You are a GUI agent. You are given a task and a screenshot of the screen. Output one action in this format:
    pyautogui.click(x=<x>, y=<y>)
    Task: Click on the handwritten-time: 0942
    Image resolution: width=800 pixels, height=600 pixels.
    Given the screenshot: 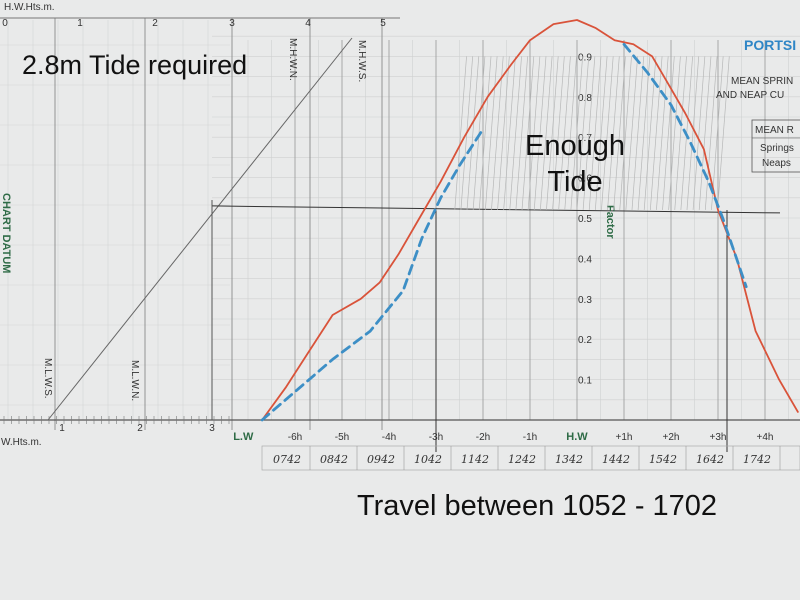 What is the action you would take?
    pyautogui.click(x=381, y=459)
    